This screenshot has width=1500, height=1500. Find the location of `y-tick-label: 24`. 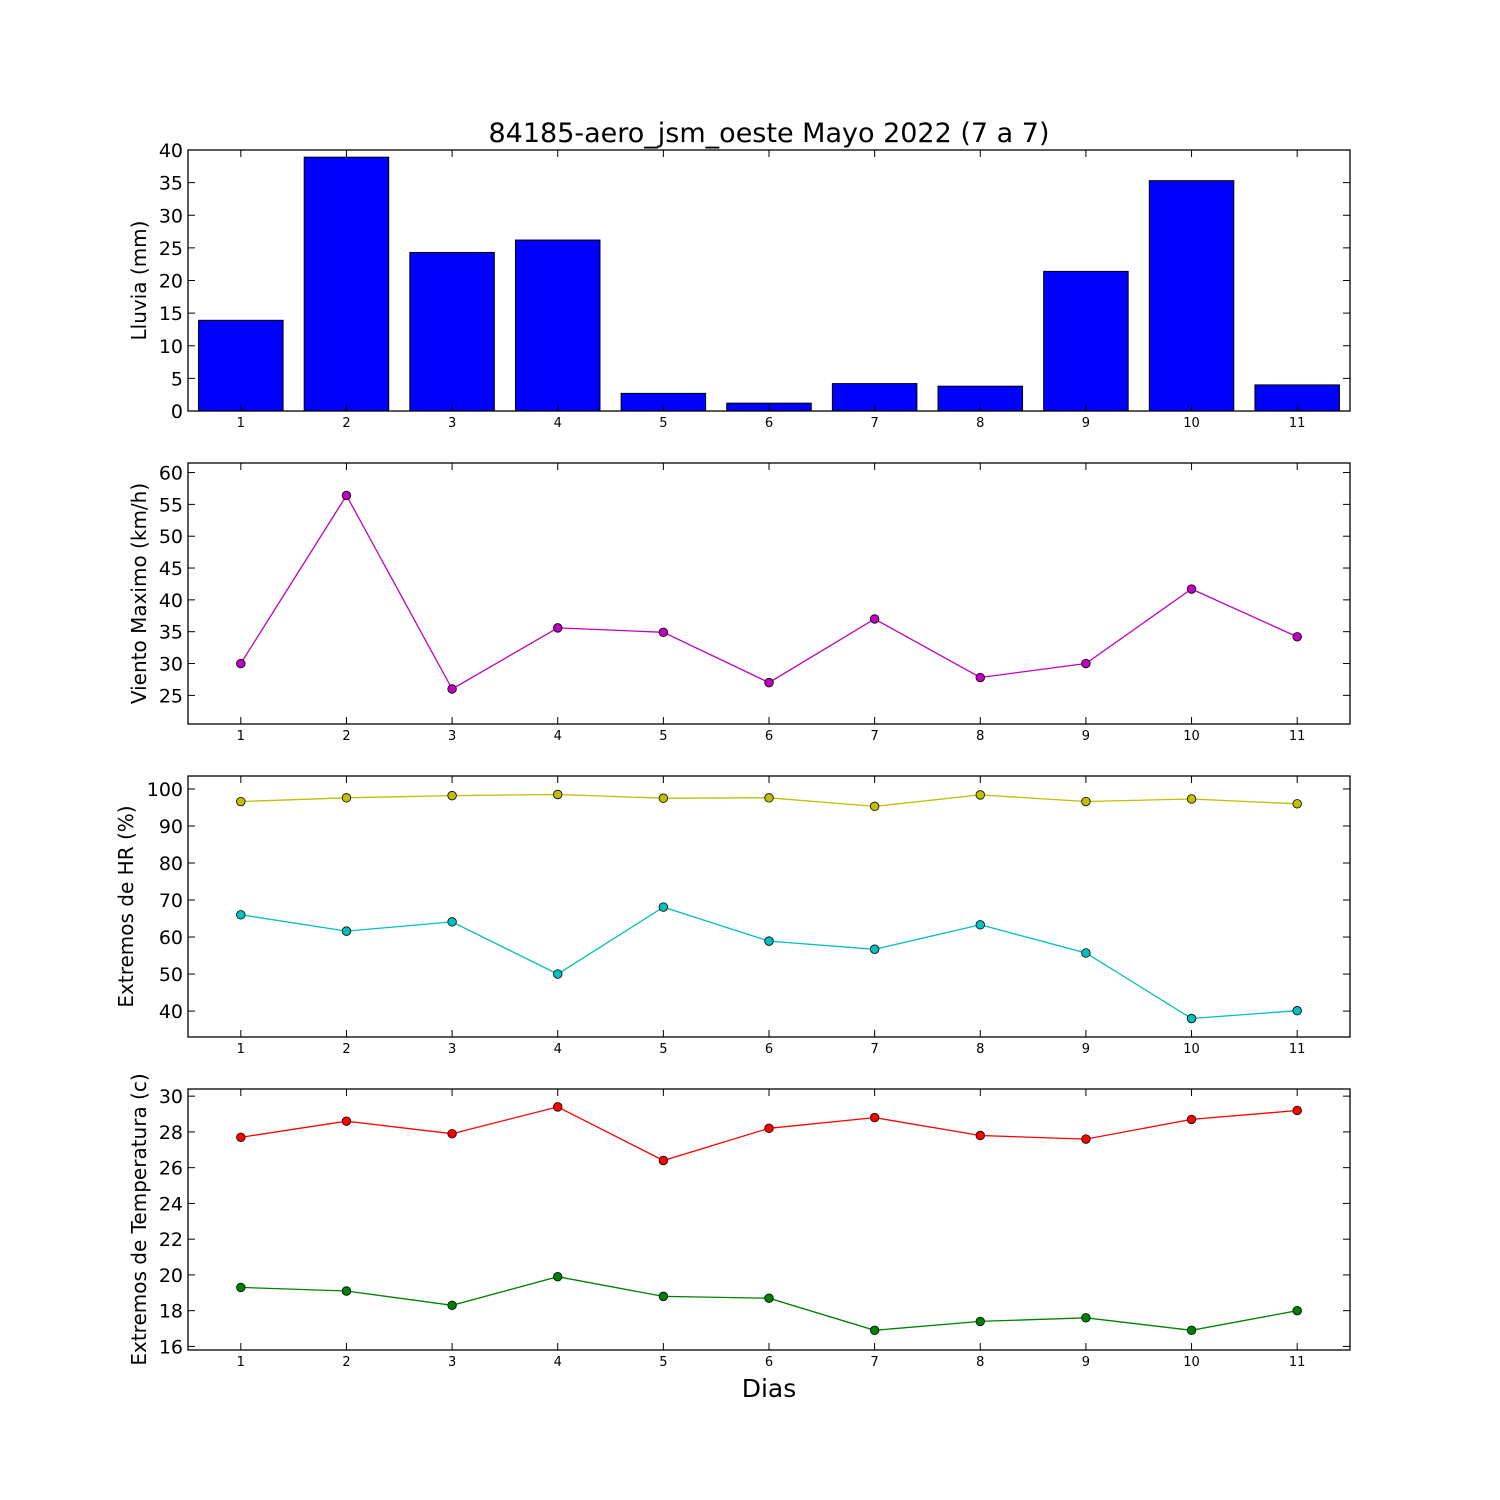

y-tick-label: 24 is located at coordinates (171, 1204).